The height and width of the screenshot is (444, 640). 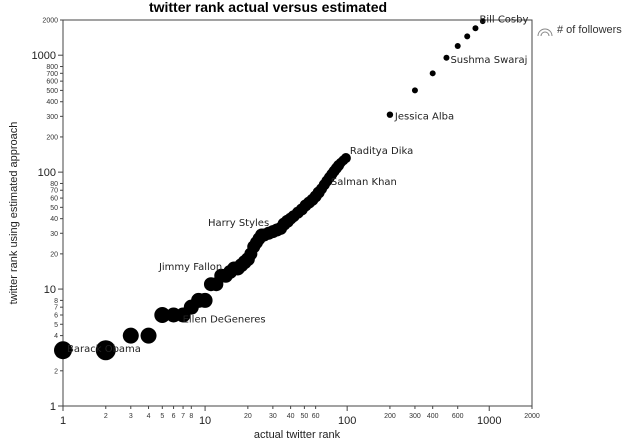 What do you see at coordinates (489, 421) in the screenshot?
I see `x-tick-label: 1000` at bounding box center [489, 421].